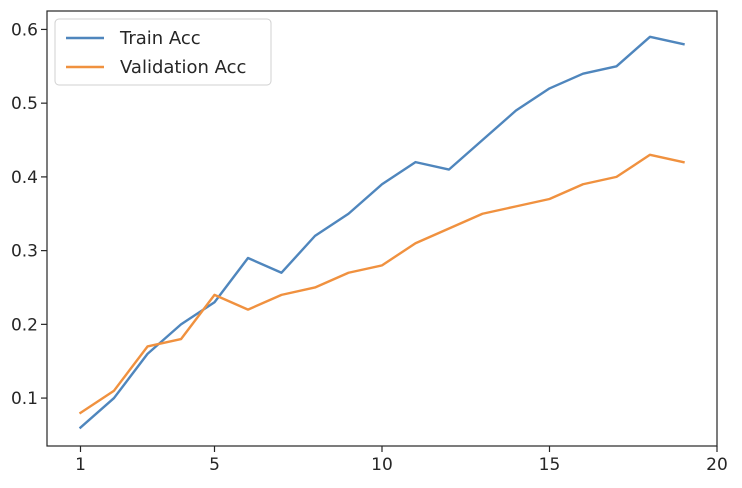 This screenshot has width=742, height=488. What do you see at coordinates (24, 178) in the screenshot?
I see `y-tick-label: 0.4` at bounding box center [24, 178].